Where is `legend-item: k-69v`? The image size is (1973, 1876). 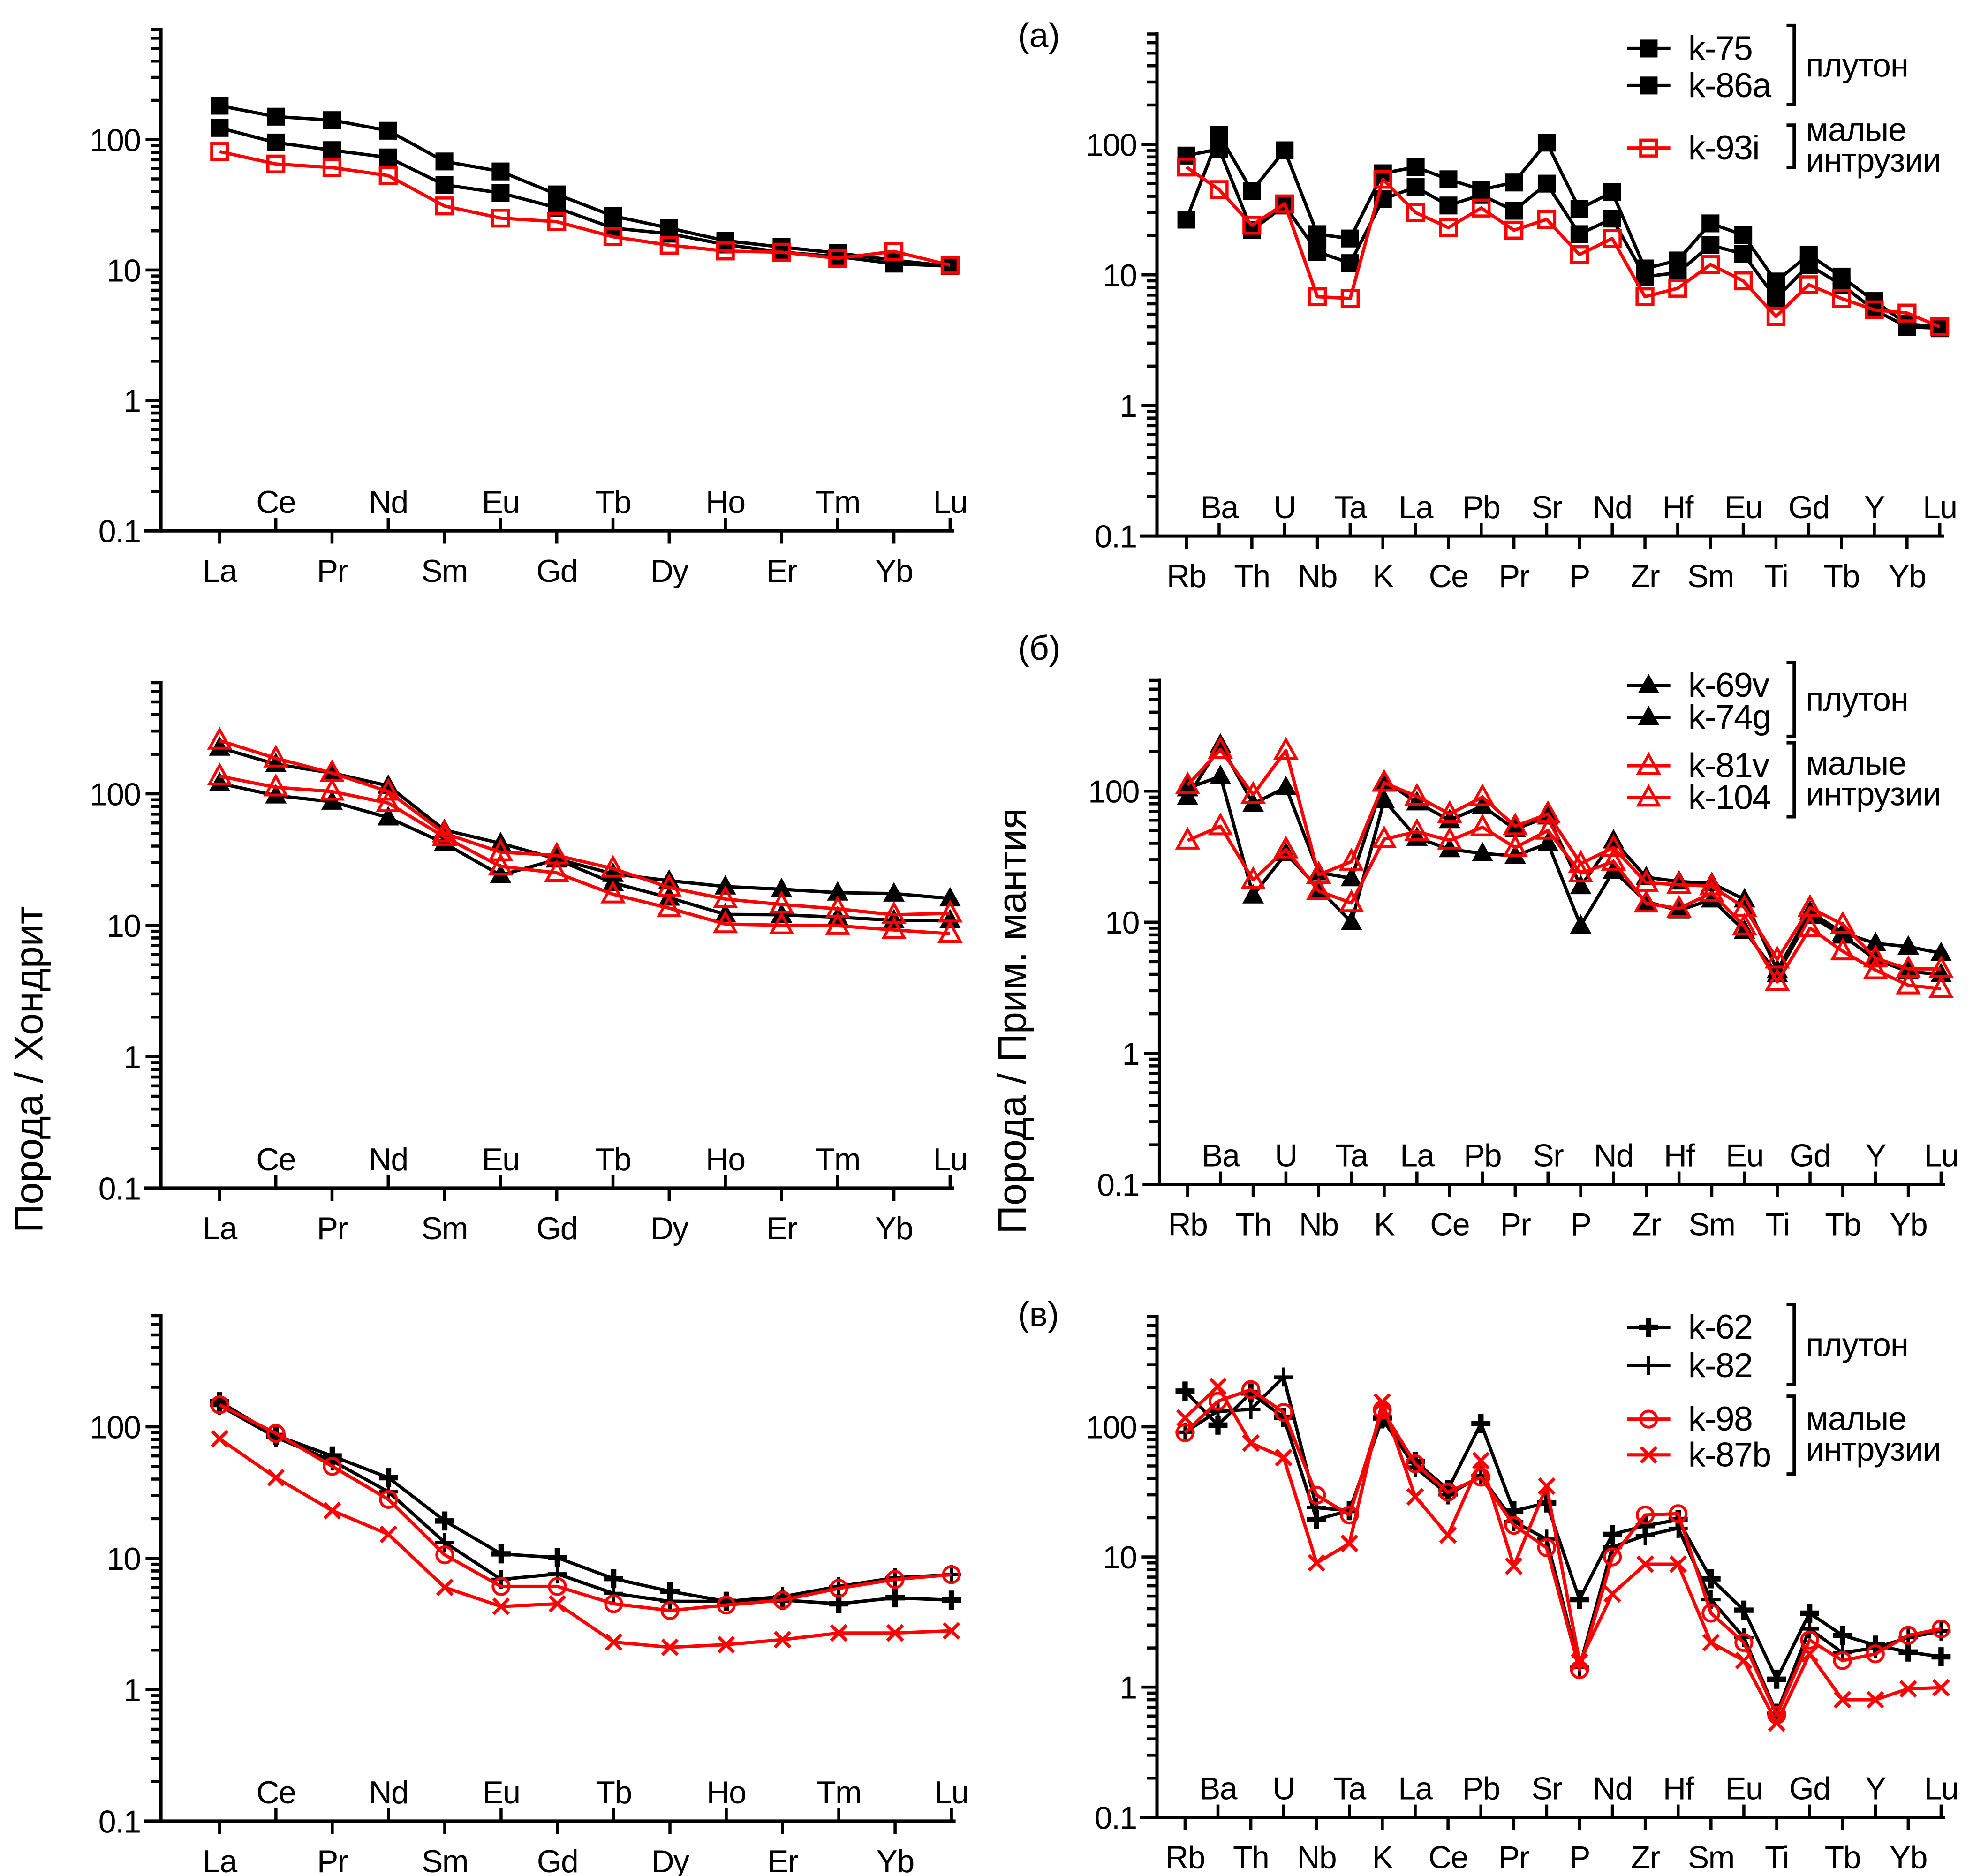
legend-item: k-69v is located at coordinates (1698, 684).